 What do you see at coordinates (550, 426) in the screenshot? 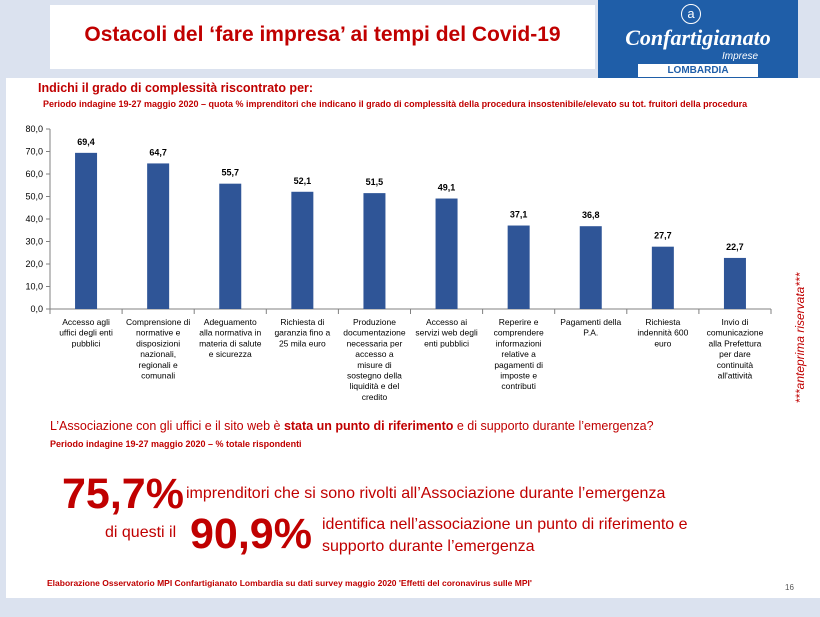
I see `question-2-part-c: e di supporto durante l’emergenza` at bounding box center [550, 426].